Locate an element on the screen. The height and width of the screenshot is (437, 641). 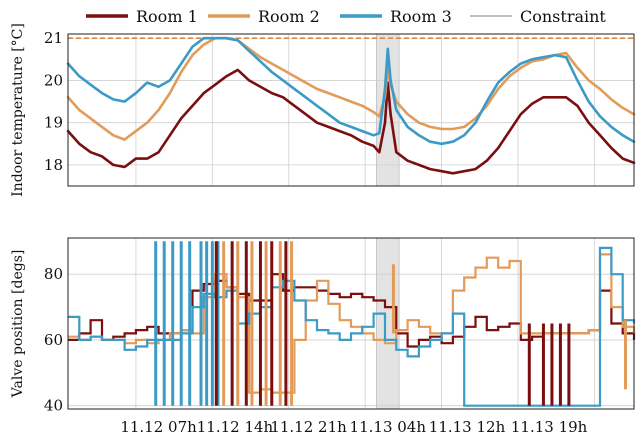
y-tick-label: 60 is located at coordinates (53, 340).